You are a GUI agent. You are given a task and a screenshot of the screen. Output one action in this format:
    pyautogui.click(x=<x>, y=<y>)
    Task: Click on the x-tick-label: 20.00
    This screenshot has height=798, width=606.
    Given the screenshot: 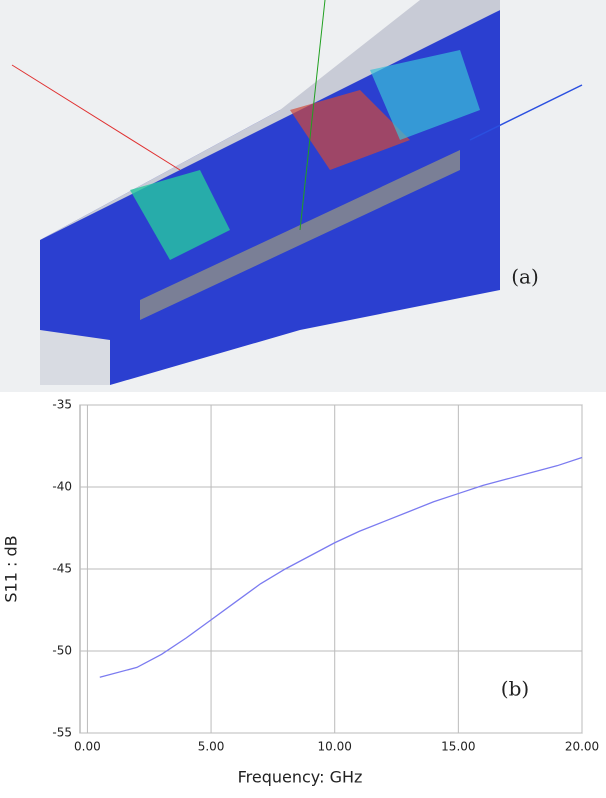 What is the action you would take?
    pyautogui.click(x=582, y=747)
    